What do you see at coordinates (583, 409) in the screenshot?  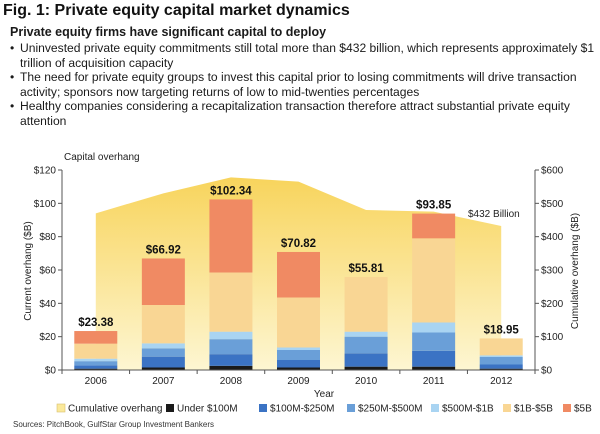 I see `legend-label-5b: $5B` at bounding box center [583, 409].